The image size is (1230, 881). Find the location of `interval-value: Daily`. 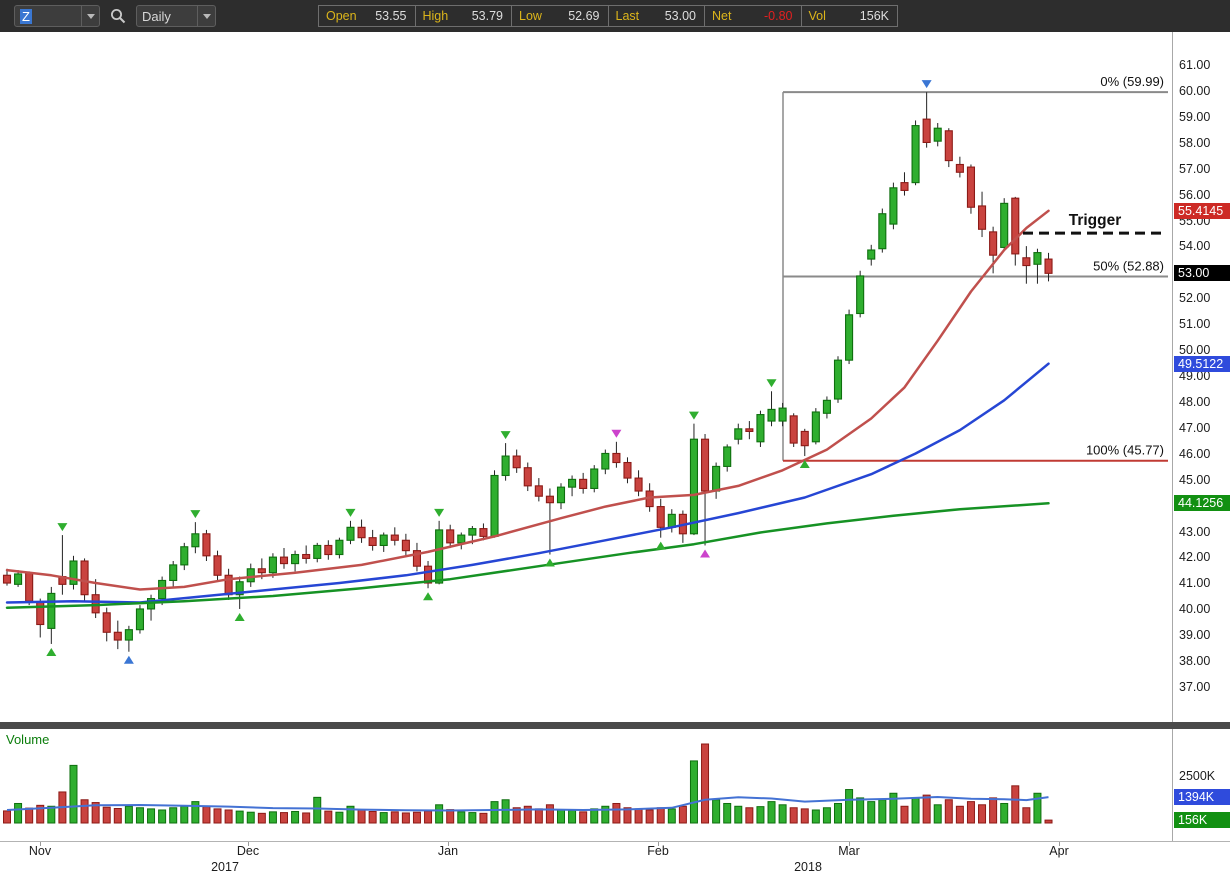

interval-value: Daily is located at coordinates (156, 16).